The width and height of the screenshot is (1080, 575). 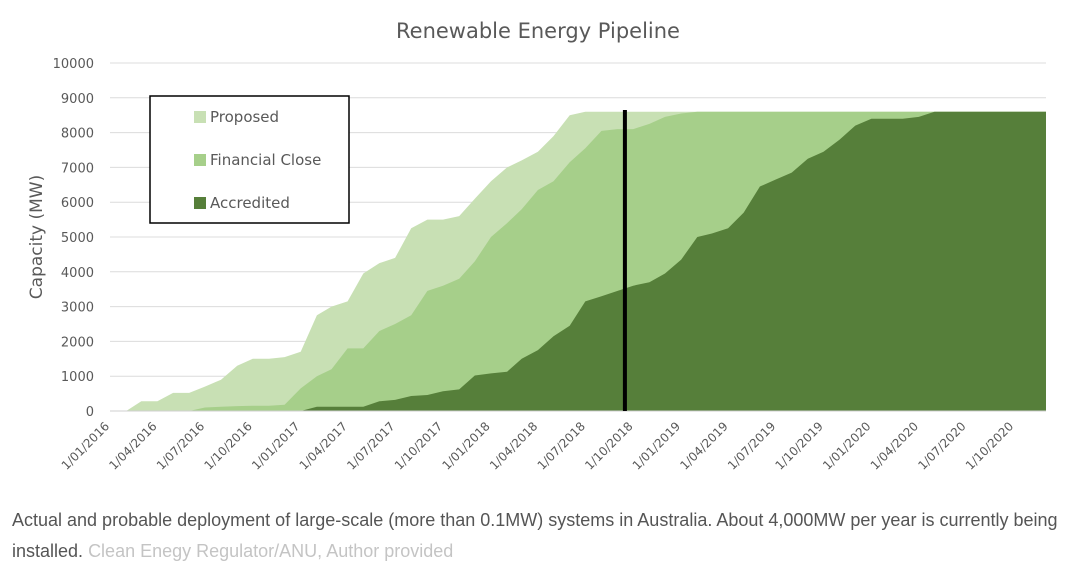 I want to click on legend-label: Accredited, so click(x=250, y=203).